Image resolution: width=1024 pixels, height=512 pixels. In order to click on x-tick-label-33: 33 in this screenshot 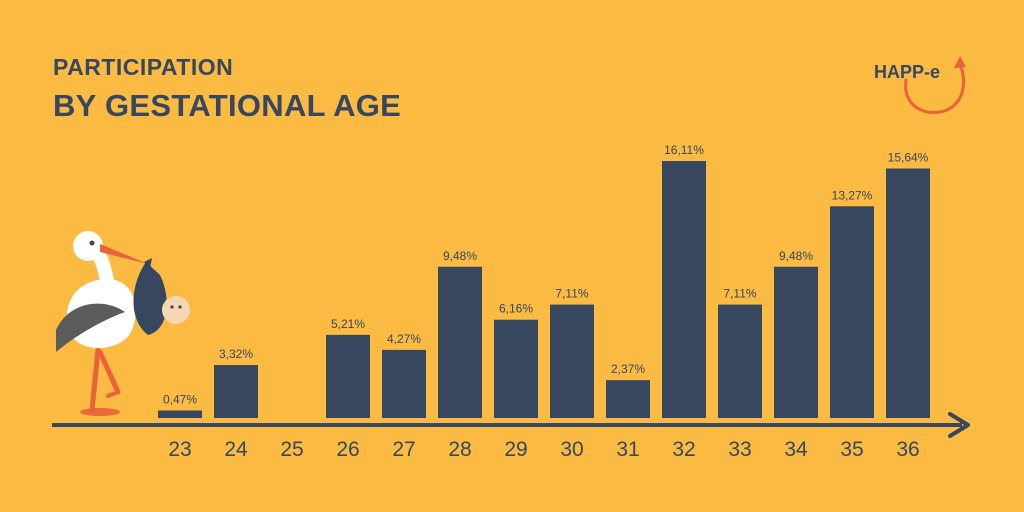, I will do `click(739, 449)`.